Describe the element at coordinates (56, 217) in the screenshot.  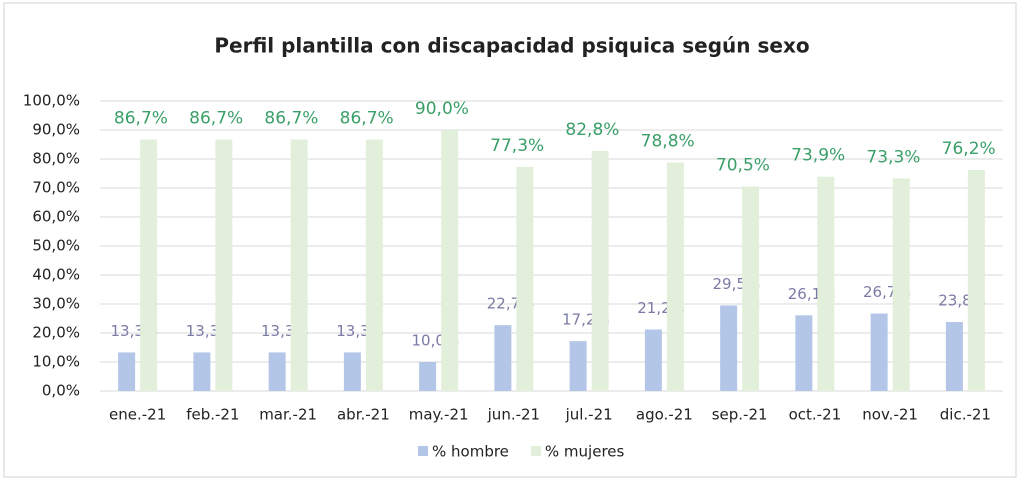
I see `y-tick-label: 60,0%` at that location.